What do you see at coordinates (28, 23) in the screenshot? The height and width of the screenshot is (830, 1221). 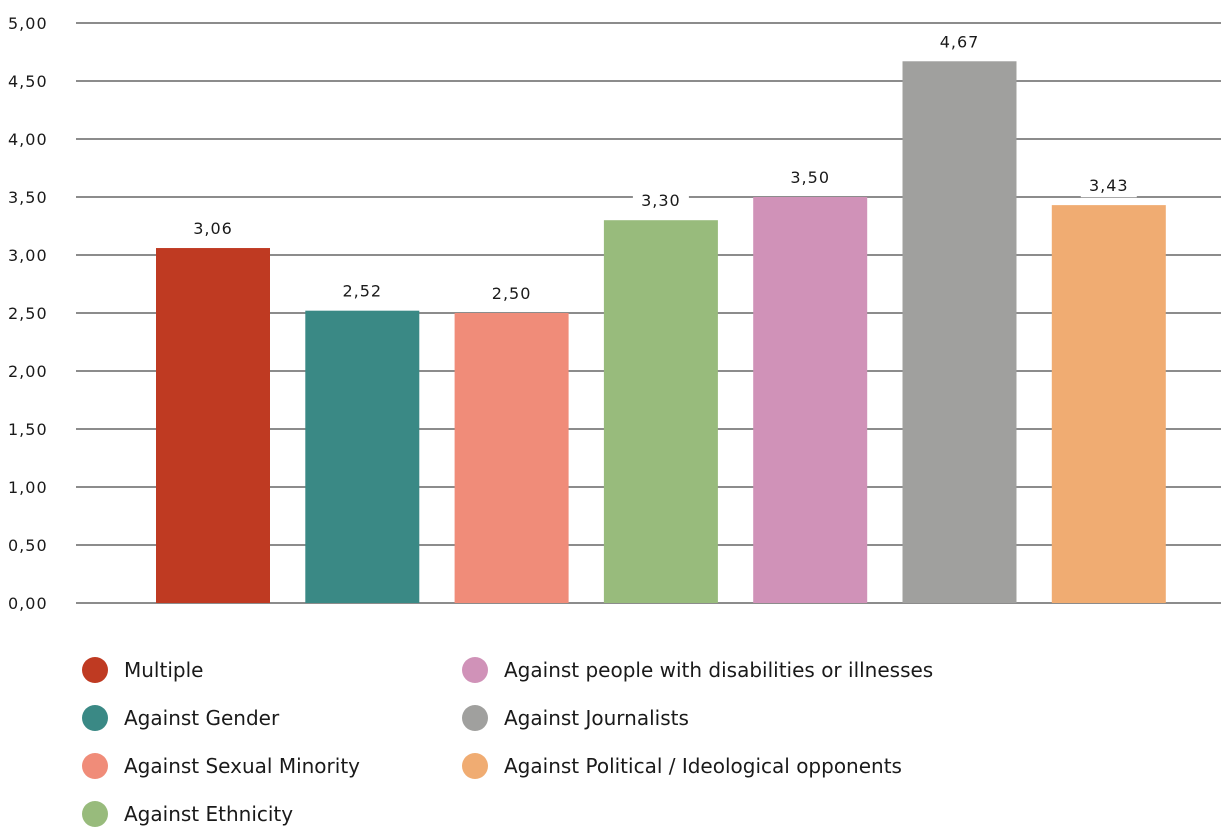 I see `y-tick-label: 5,00` at bounding box center [28, 23].